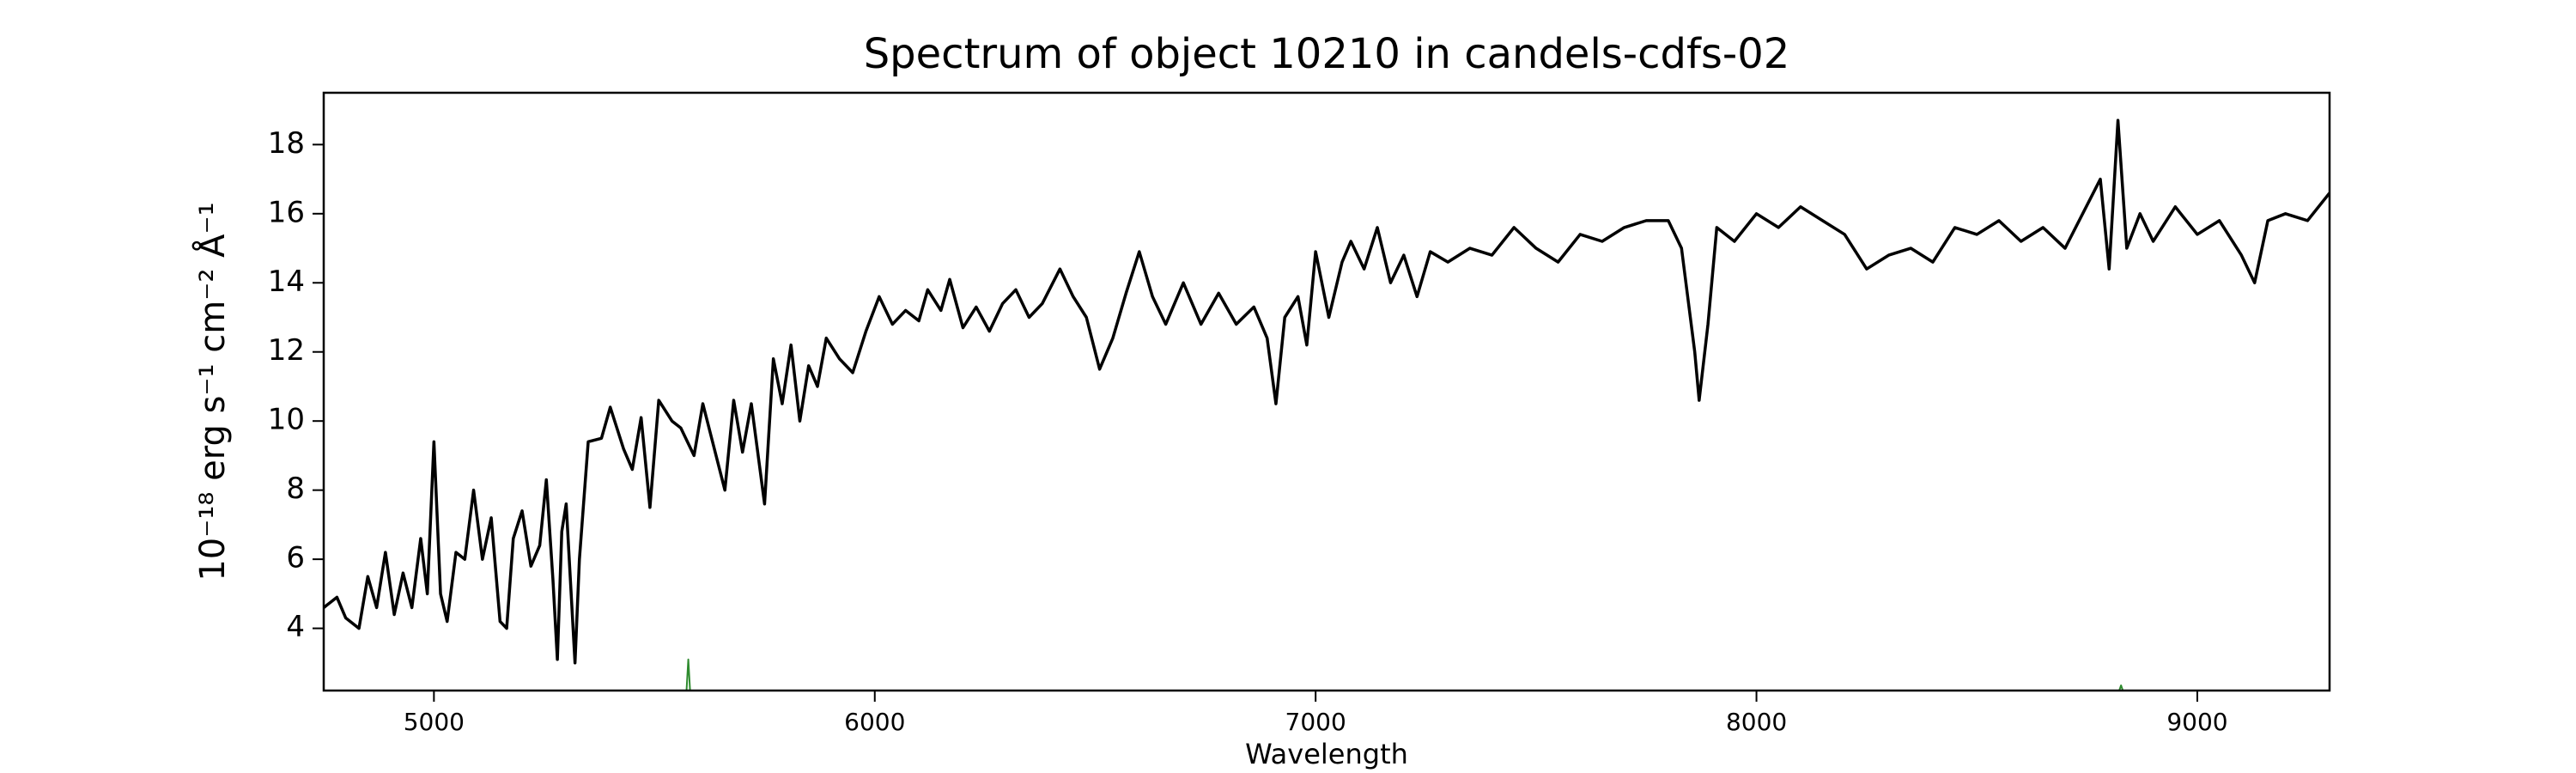 This screenshot has height=773, width=2576. I want to click on x-tick-label: 5000, so click(434, 722).